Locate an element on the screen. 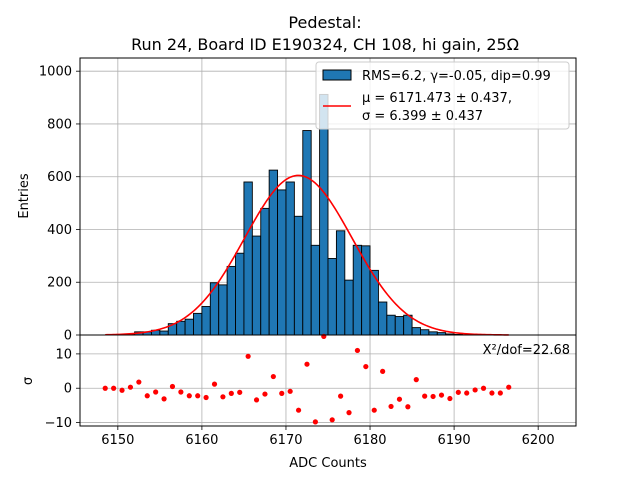  legend-fit-sigma: σ = 6.399 ± 0.437 is located at coordinates (422, 116).